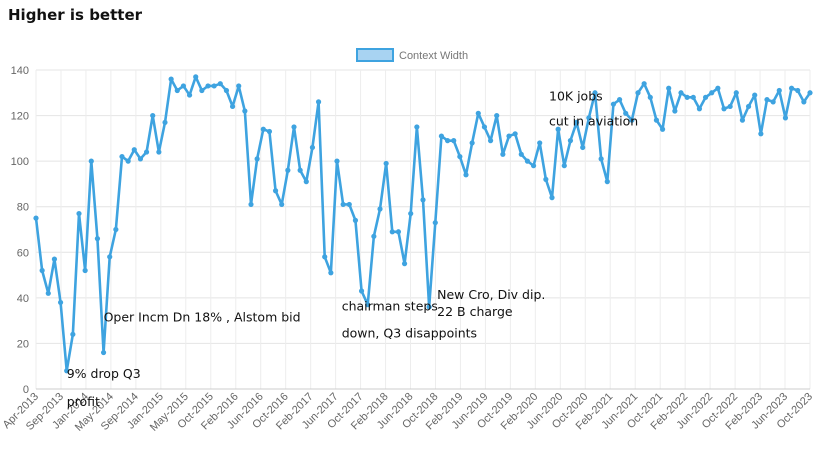  What do you see at coordinates (20, 71) in the screenshot?
I see `y-tick-label: 140` at bounding box center [20, 71].